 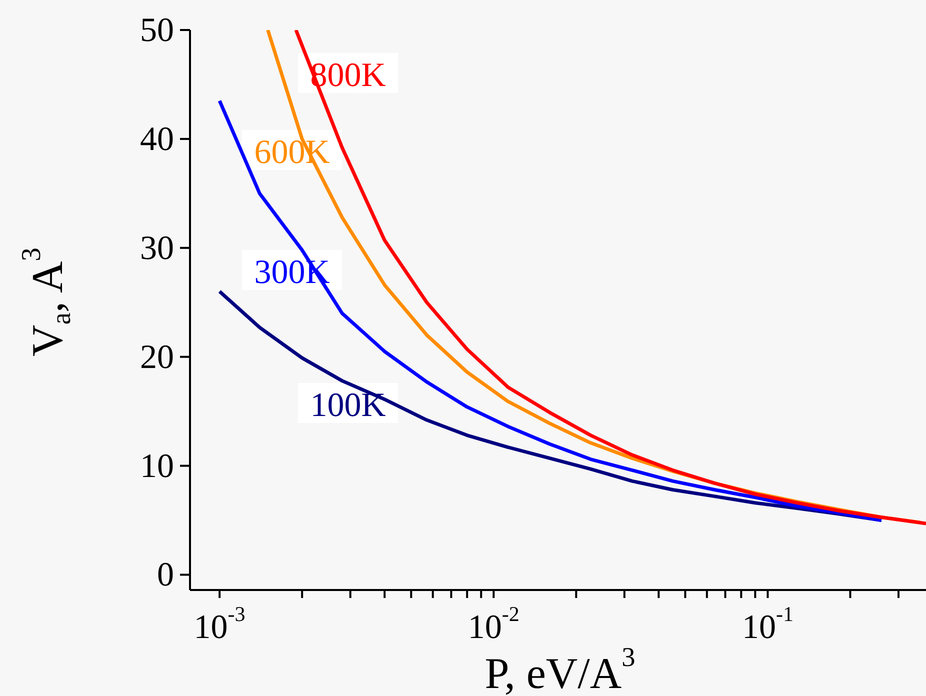 What do you see at coordinates (157, 30) in the screenshot?
I see `y-tick-label: 50` at bounding box center [157, 30].